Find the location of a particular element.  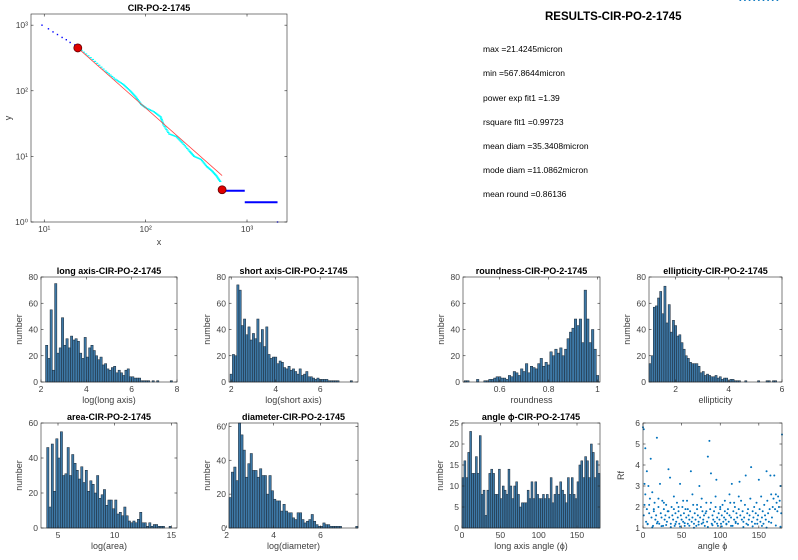

y-tick-label: 60 is located at coordinates (34, 303).